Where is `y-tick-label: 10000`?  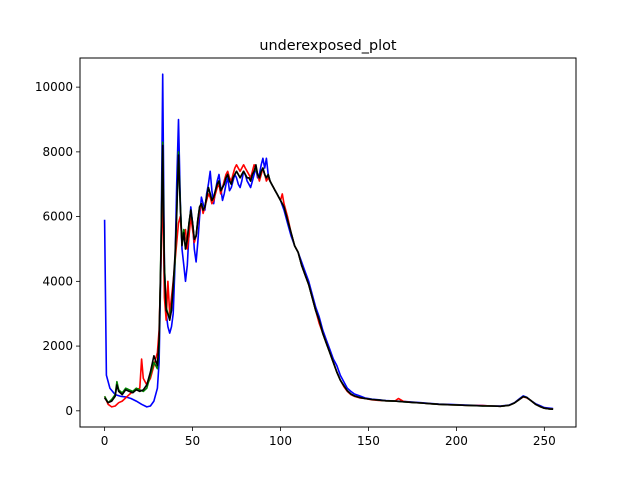
y-tick-label: 10000 is located at coordinates (54, 87).